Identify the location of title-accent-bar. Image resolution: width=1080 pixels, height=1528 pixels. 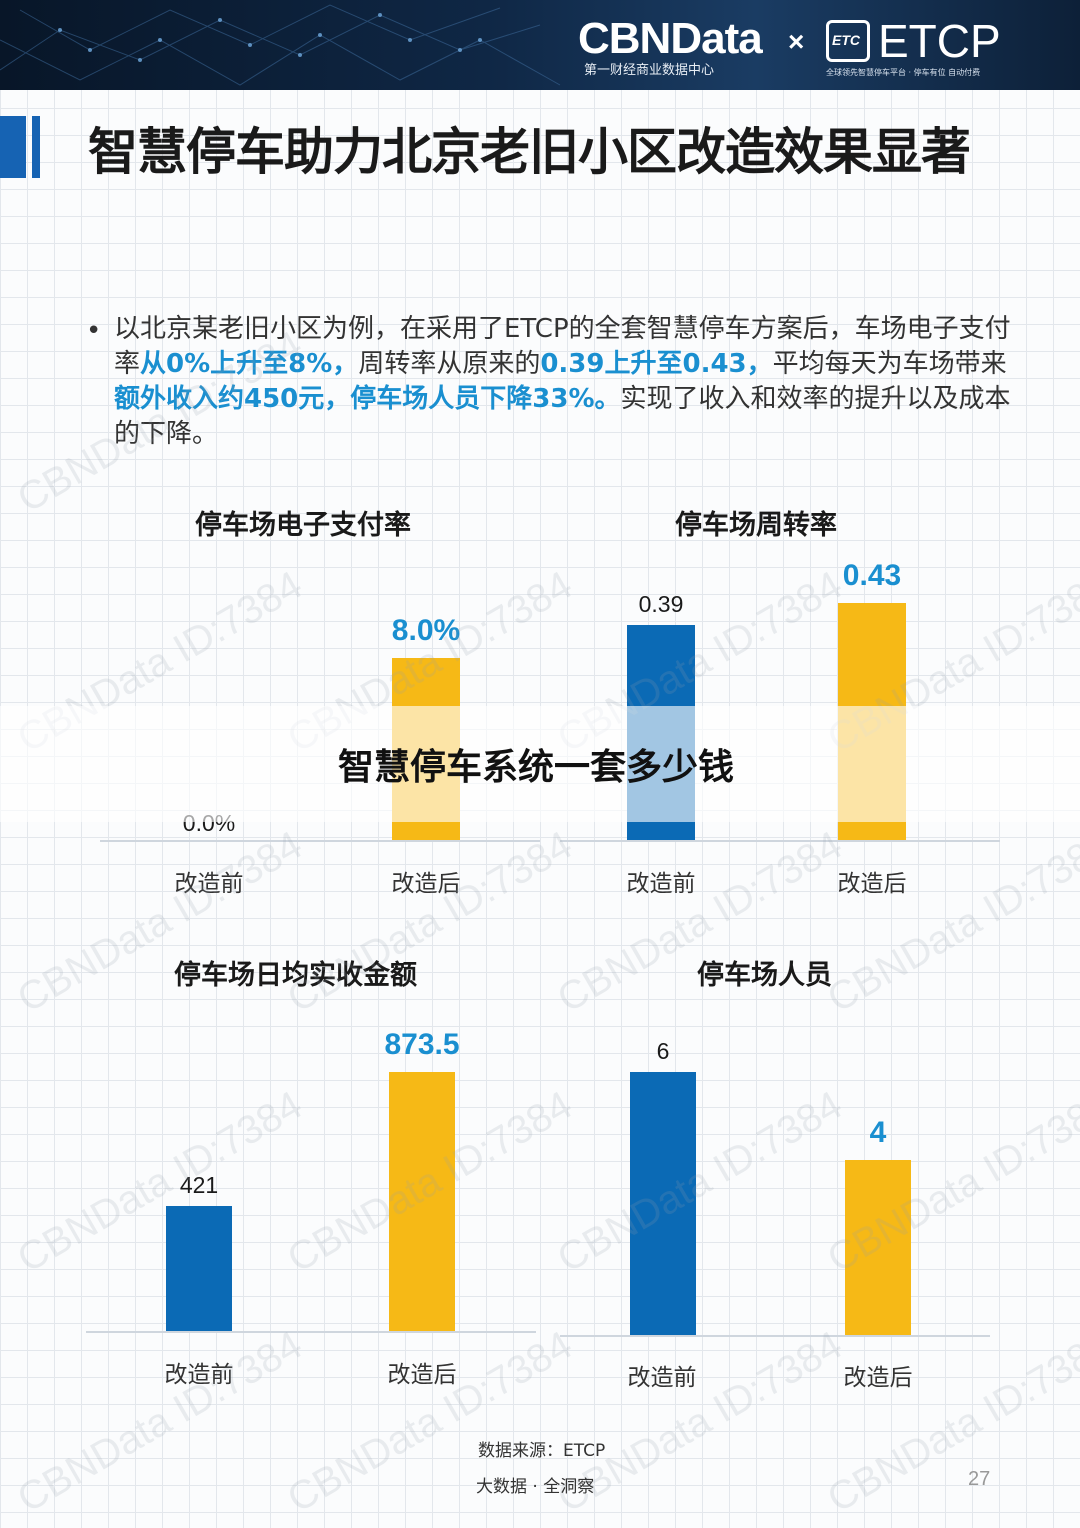
(13, 147).